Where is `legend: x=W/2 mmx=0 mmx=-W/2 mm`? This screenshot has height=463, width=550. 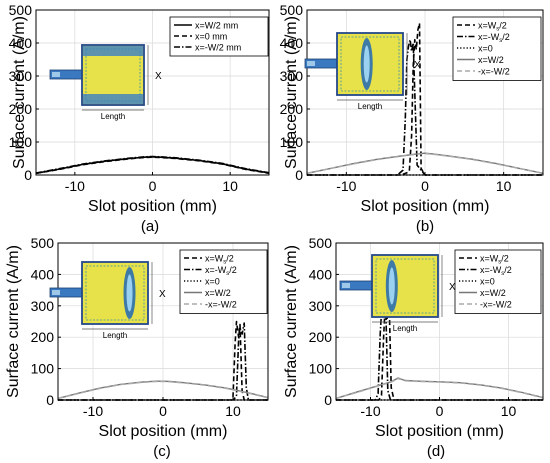 legend: x=W/2 mmx=0 mmx=-W/2 mm is located at coordinates (219, 36).